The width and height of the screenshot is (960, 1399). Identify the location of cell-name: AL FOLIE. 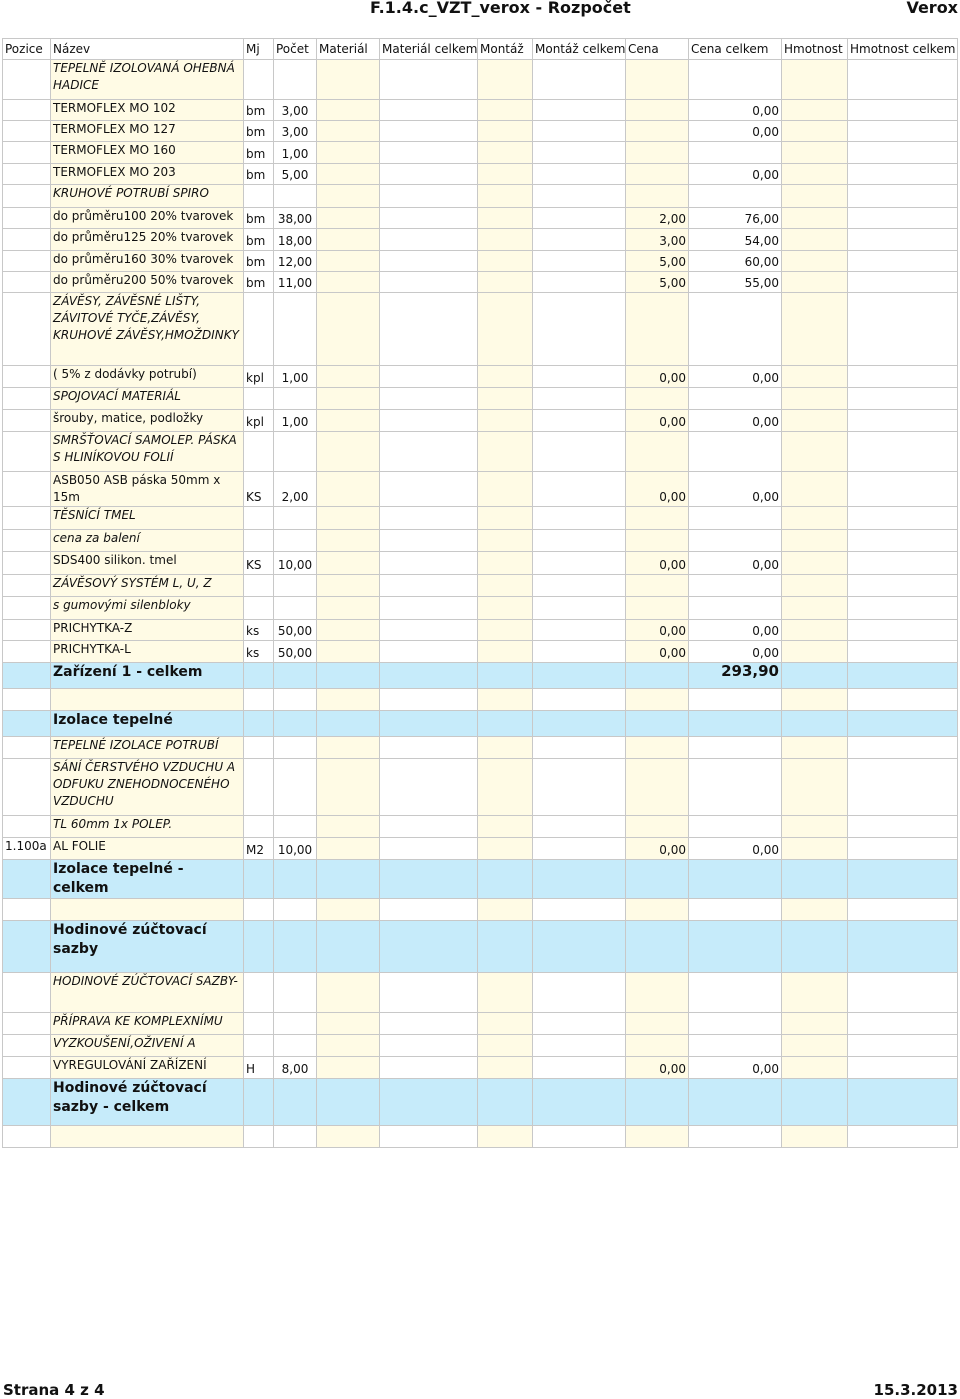
(147, 848).